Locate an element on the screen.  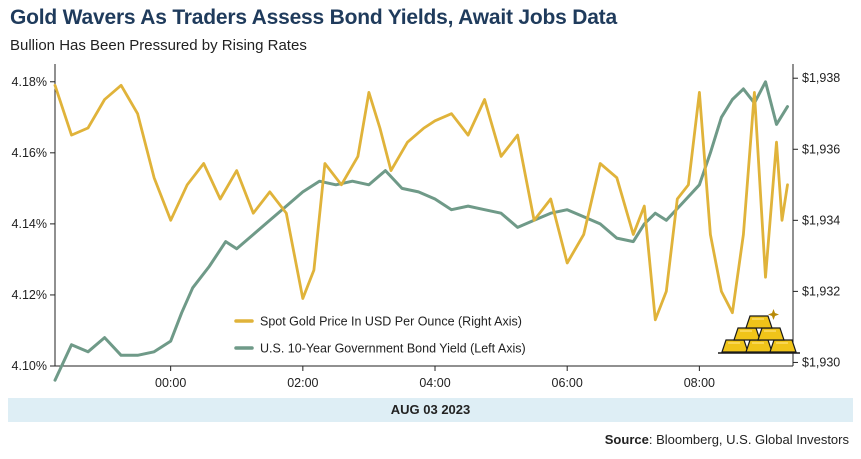
left-tick-label: 4.18% is located at coordinates (29, 82).